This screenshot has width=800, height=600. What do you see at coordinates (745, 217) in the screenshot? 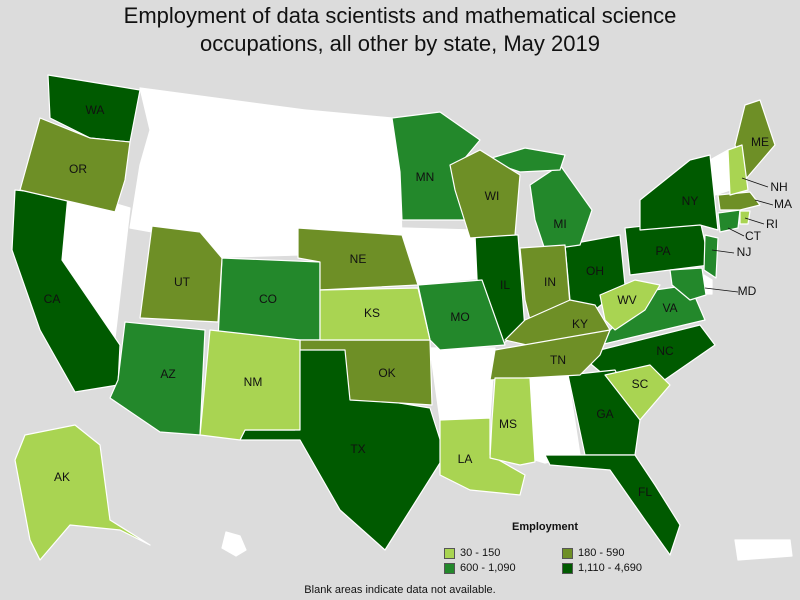
I see `state-RI` at bounding box center [745, 217].